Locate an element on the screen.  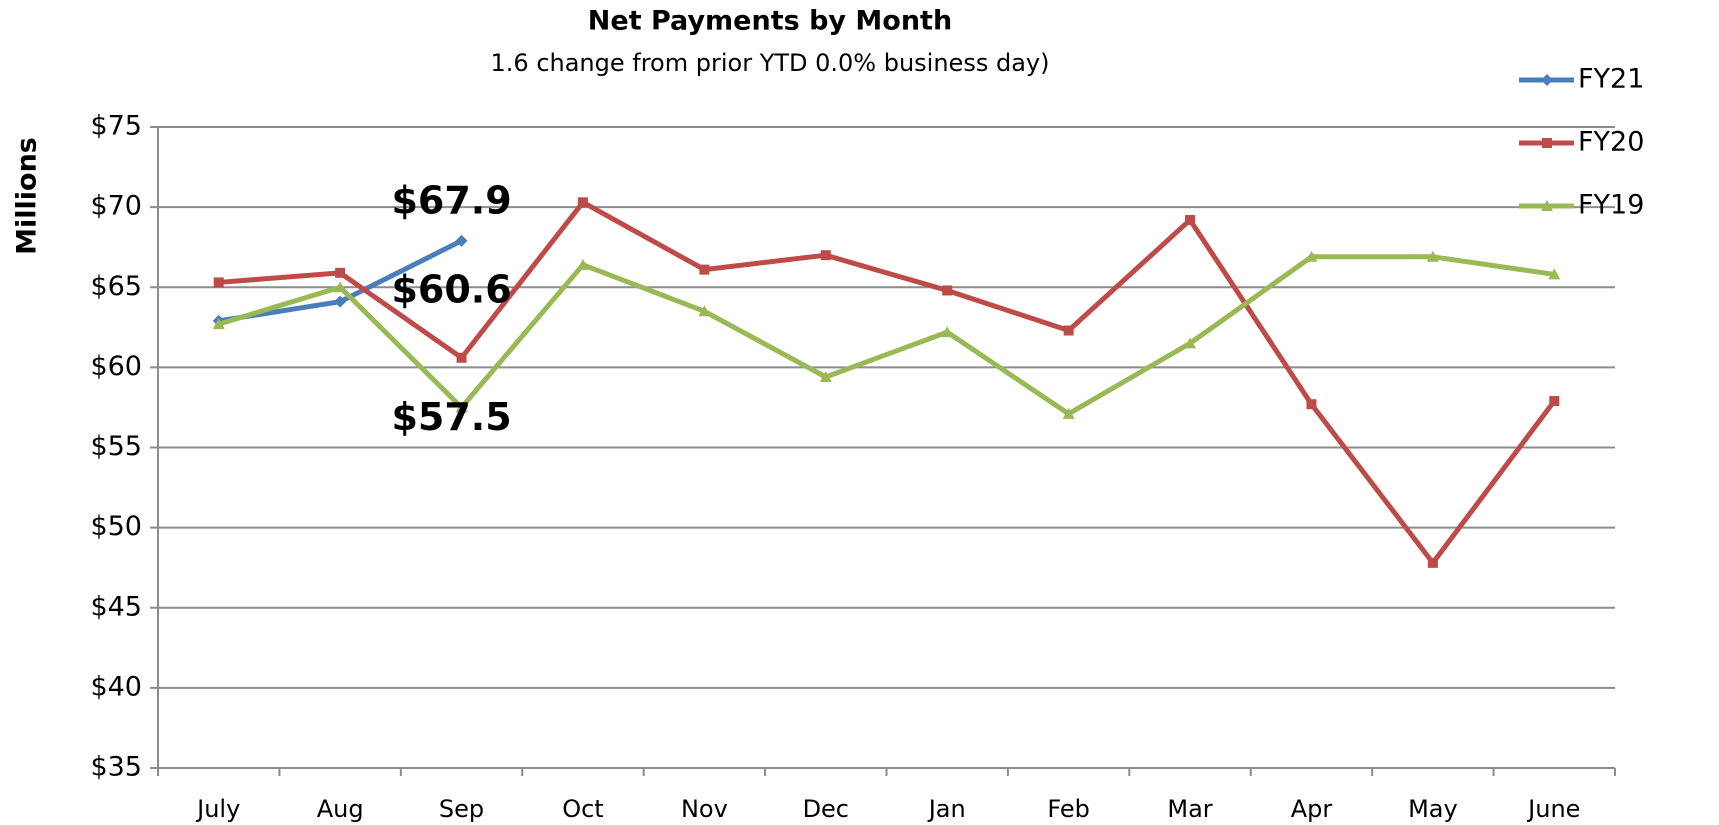
data-label: $67.9 is located at coordinates (451, 200).